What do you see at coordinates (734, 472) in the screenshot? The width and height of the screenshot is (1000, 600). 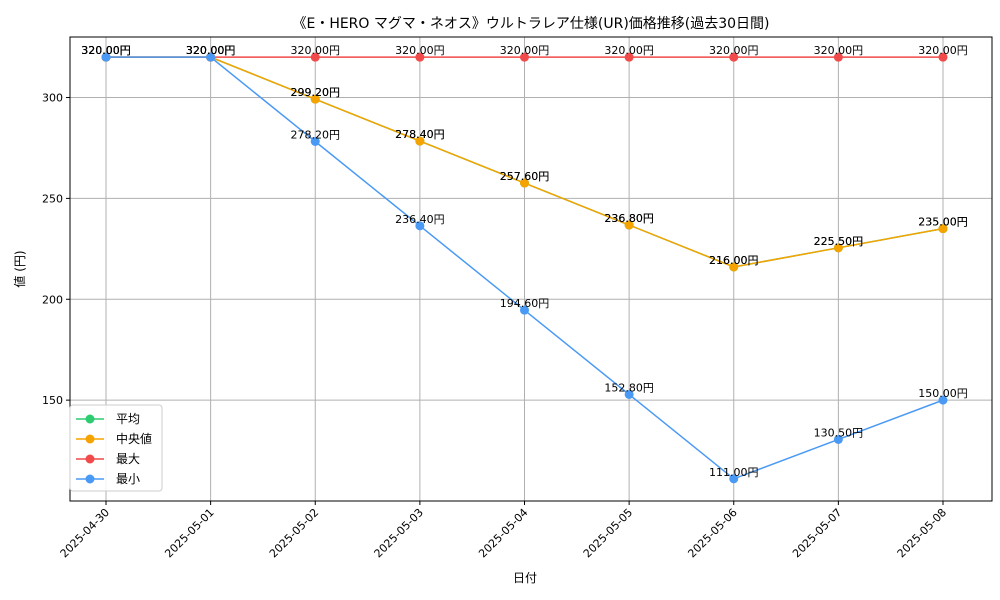 I see `data-label: 111.00円` at bounding box center [734, 472].